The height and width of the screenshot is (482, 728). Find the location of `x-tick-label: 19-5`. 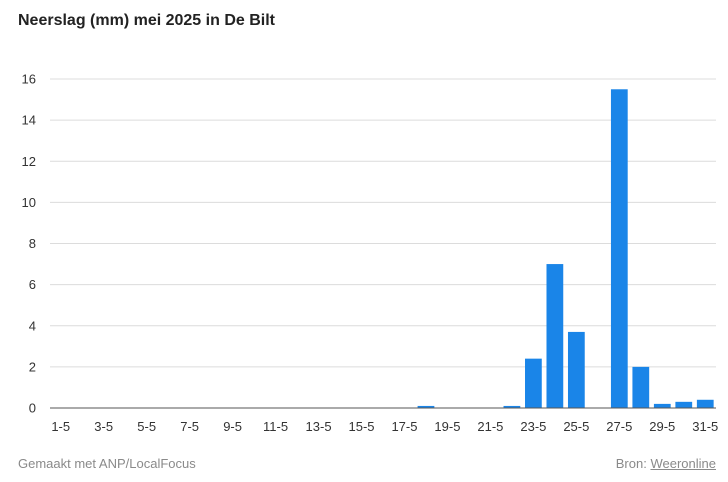

x-tick-label: 19-5 is located at coordinates (447, 426).